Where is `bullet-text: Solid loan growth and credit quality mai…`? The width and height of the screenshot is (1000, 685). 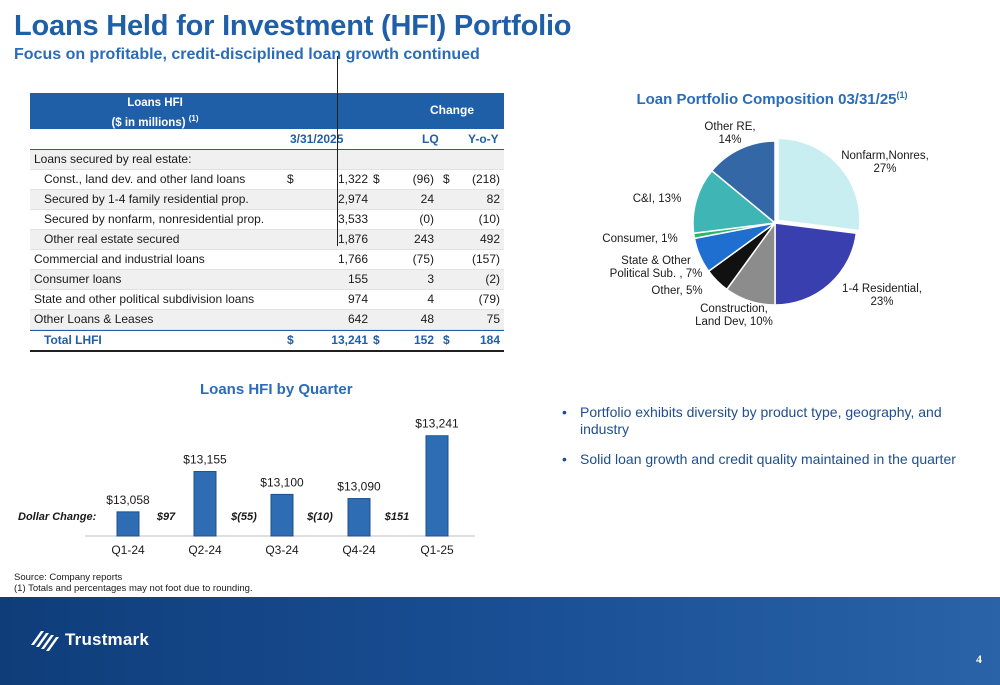 bullet-text: Solid loan growth and credit quality mai… is located at coordinates (768, 459).